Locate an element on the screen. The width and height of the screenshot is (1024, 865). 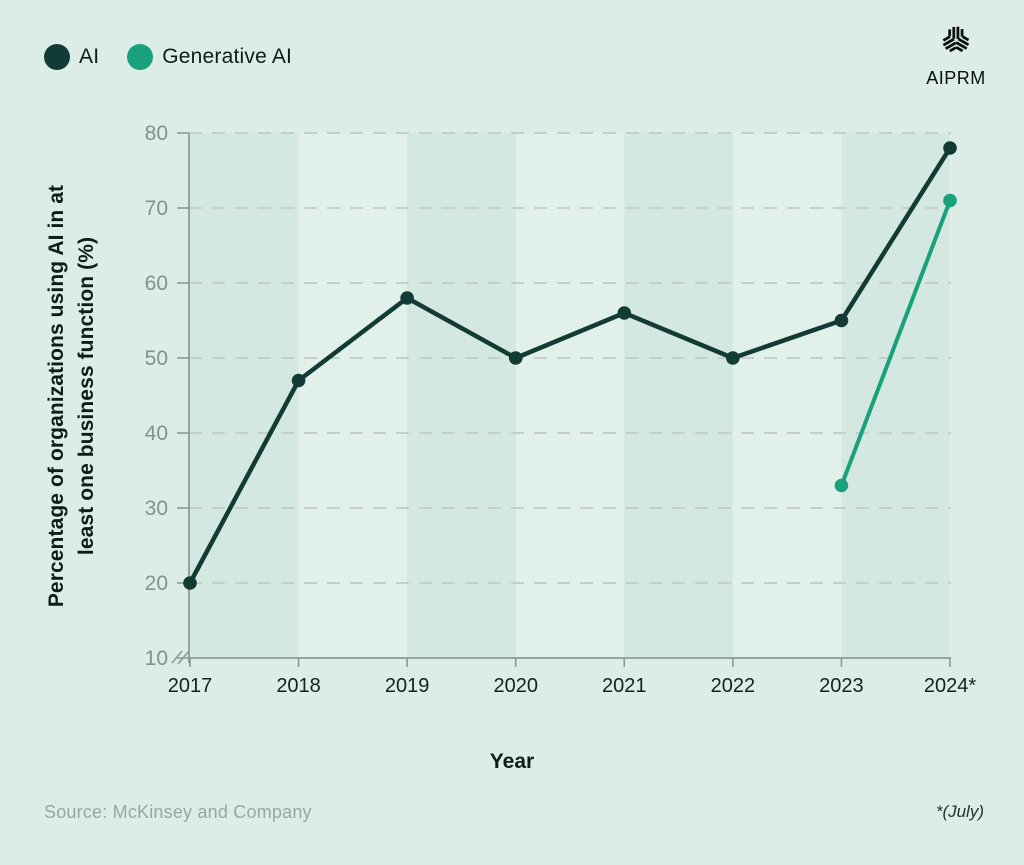
brand-block: AIPRM is located at coordinates (956, 54).